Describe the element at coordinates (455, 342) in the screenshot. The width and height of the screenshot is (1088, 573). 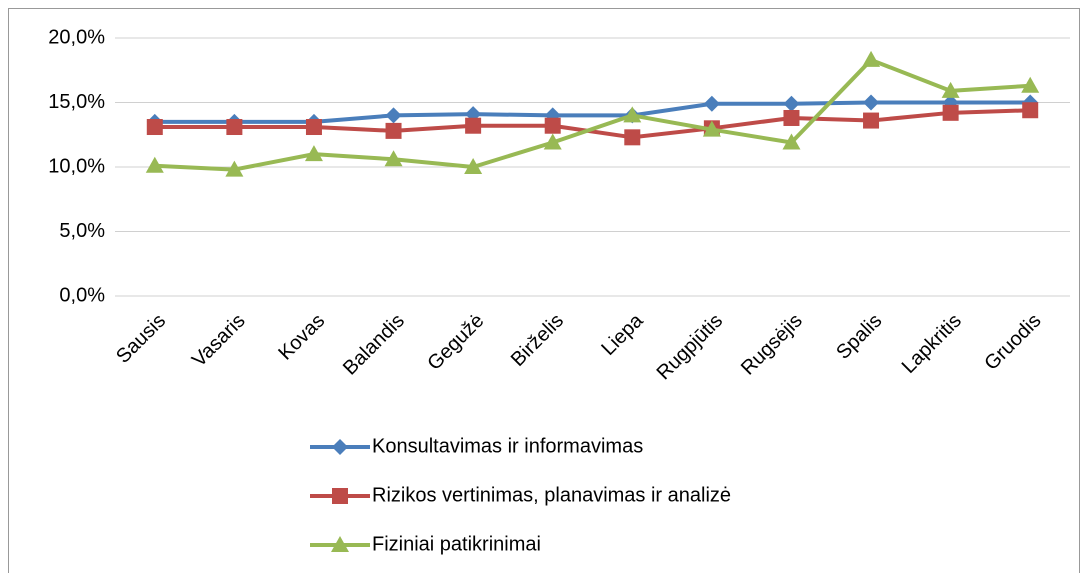
I see `x-tick-label: Gegužė` at that location.